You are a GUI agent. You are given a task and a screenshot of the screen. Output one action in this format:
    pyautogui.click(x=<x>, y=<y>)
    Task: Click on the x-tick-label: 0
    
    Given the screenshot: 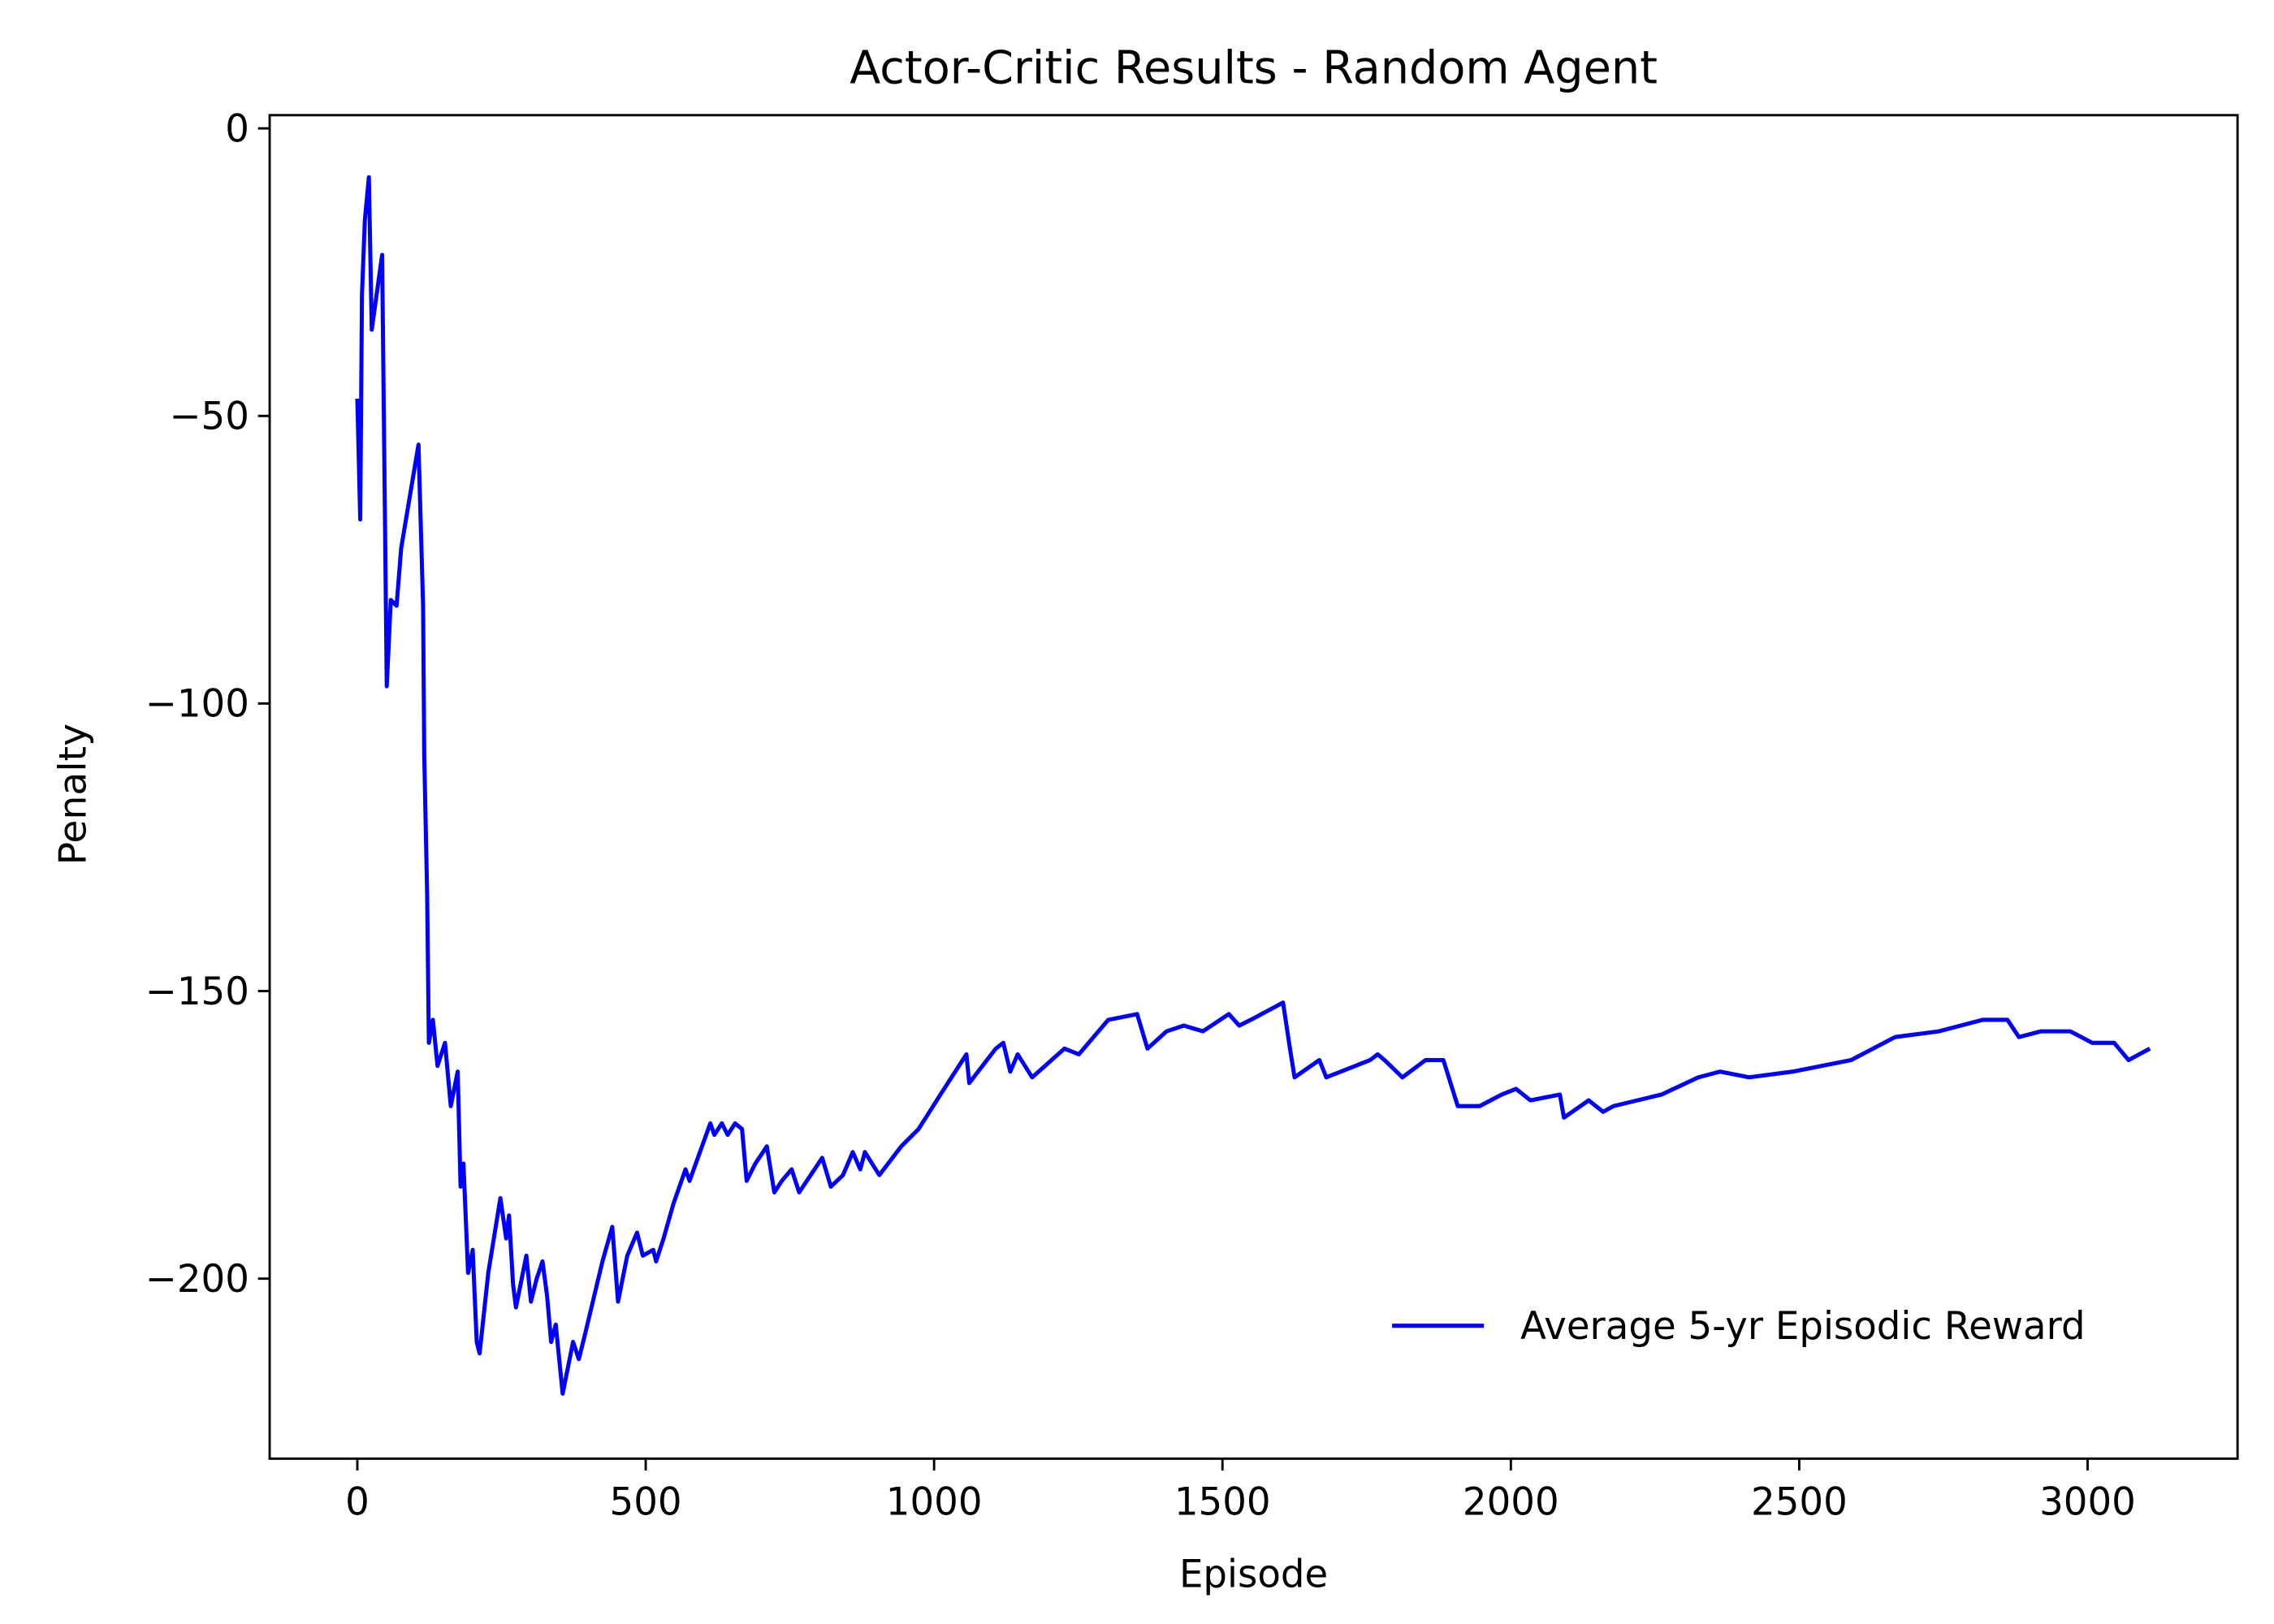 What is the action you would take?
    pyautogui.click(x=357, y=1502)
    